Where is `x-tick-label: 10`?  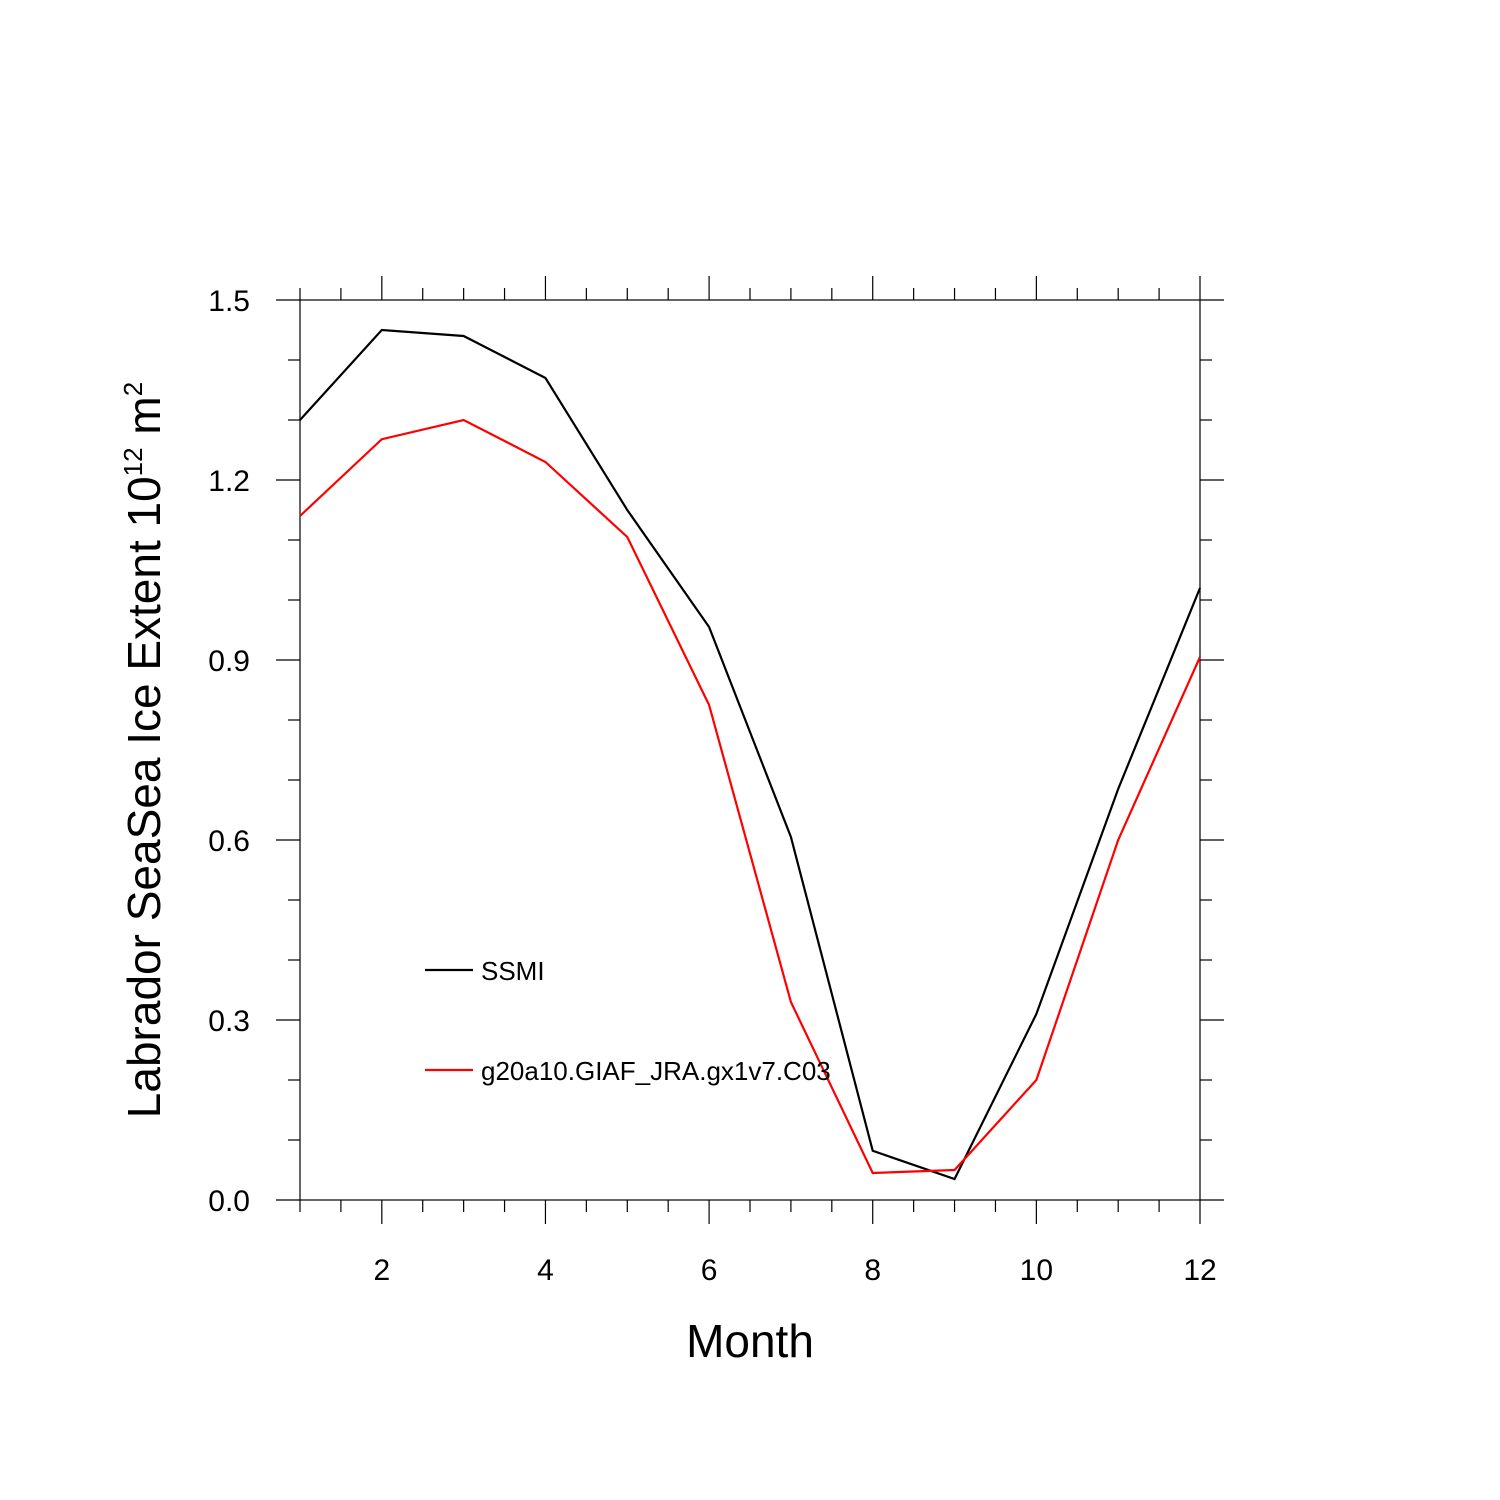 x-tick-label: 10 is located at coordinates (1036, 1270).